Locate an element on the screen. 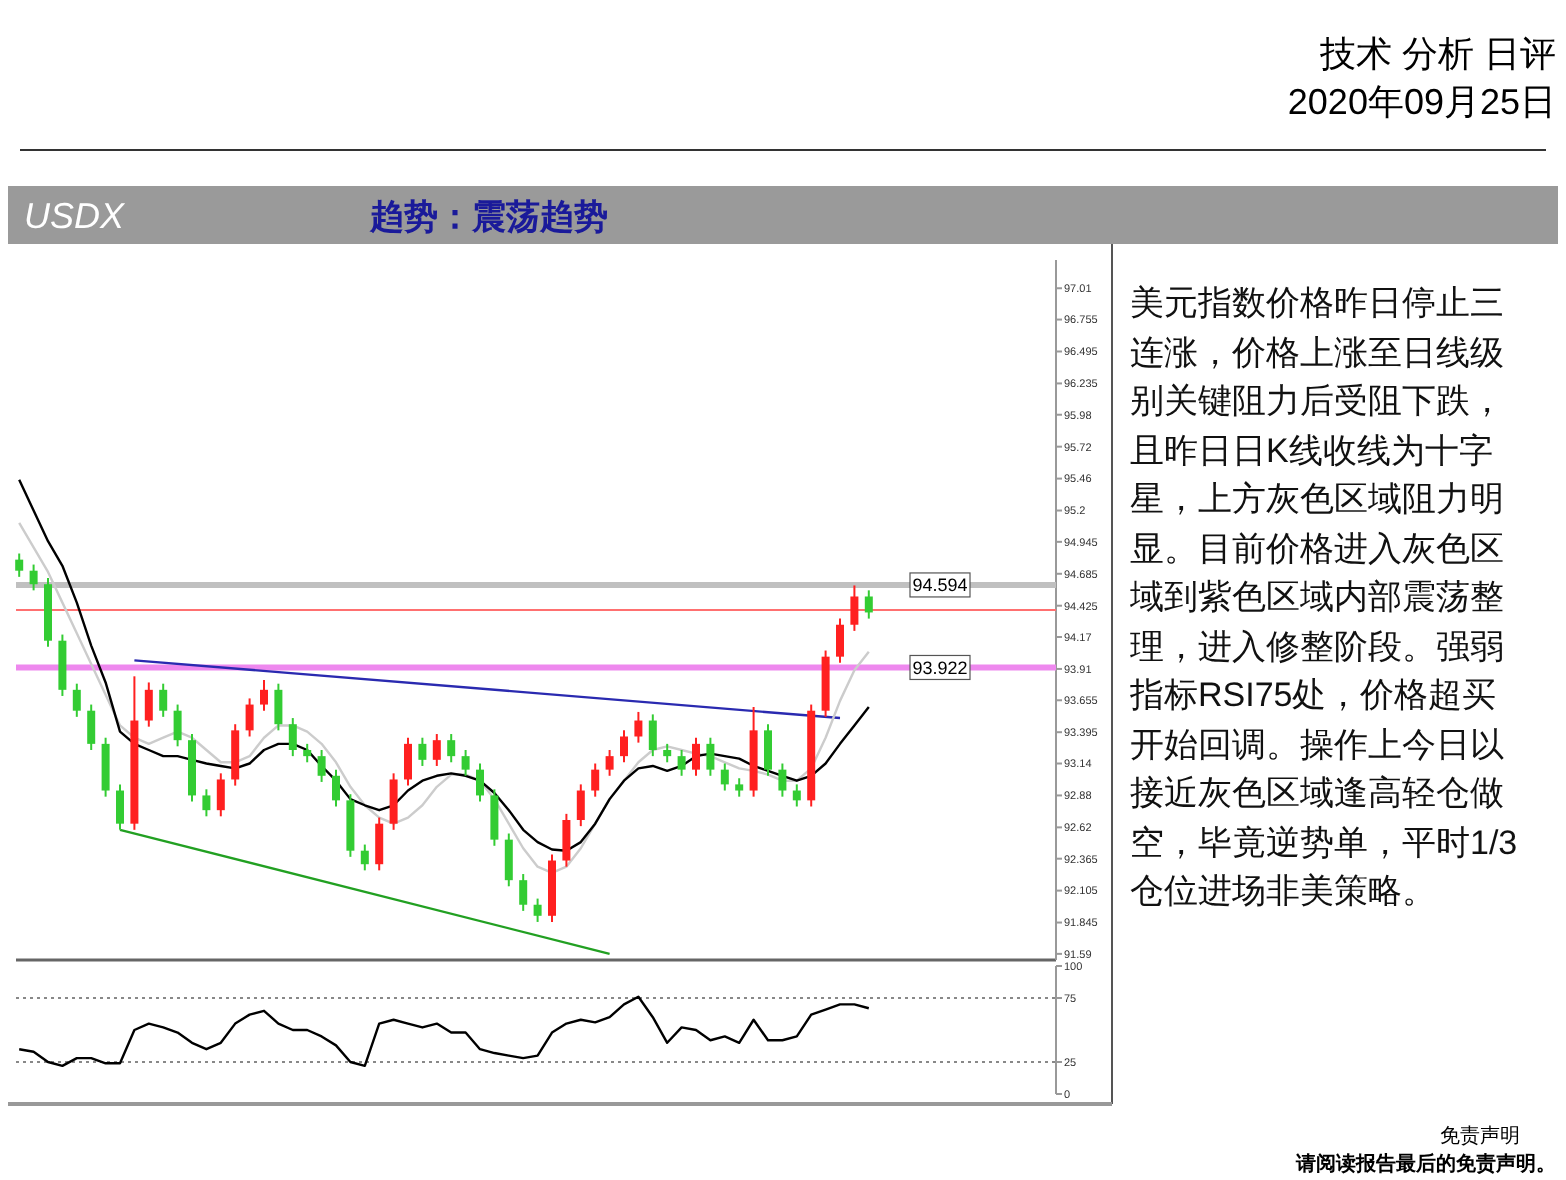 Image resolution: width=1566 pixels, height=1180 pixels. ref-line-label: 94.594 is located at coordinates (940, 585).